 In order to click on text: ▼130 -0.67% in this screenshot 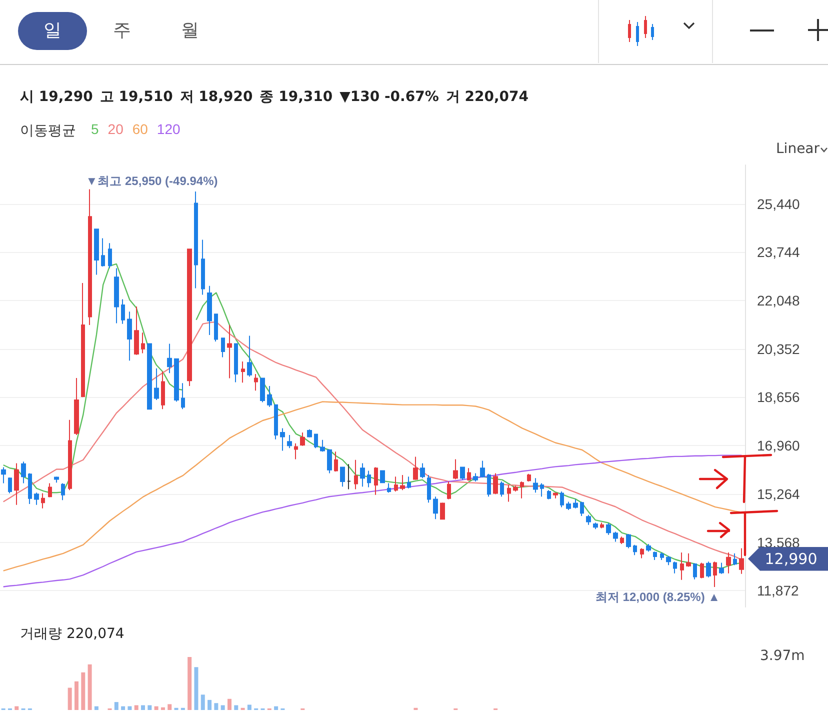, I will do `click(389, 97)`.